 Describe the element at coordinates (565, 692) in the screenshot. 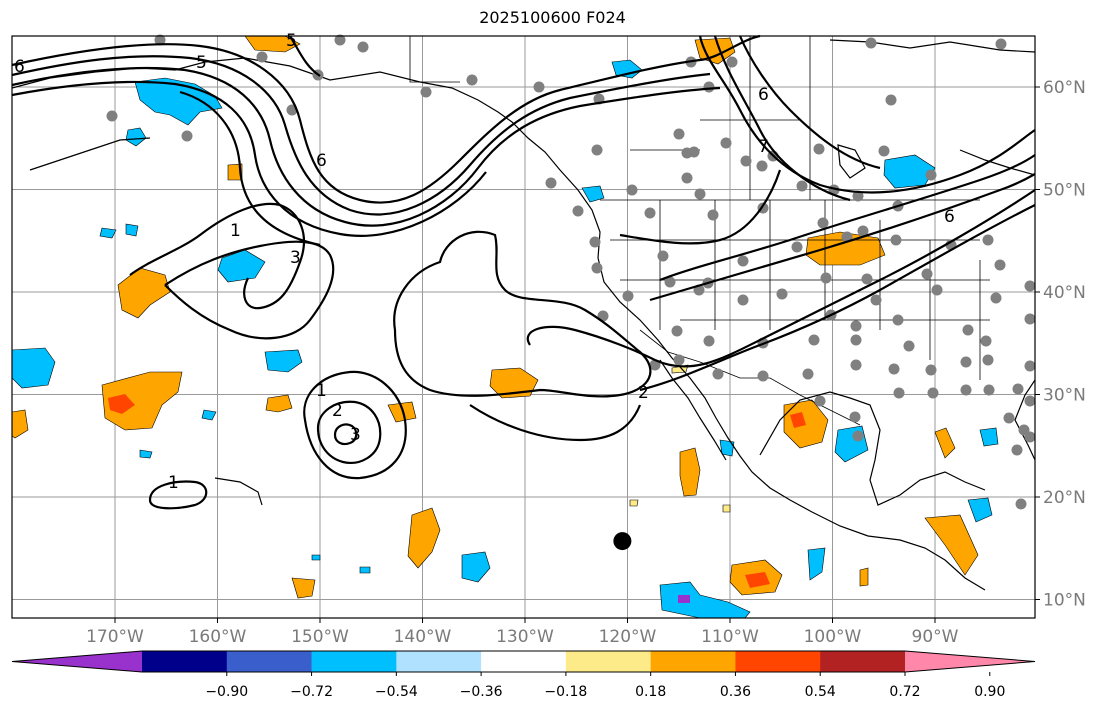

I see `colorbar-tick-label: −0.18` at that location.